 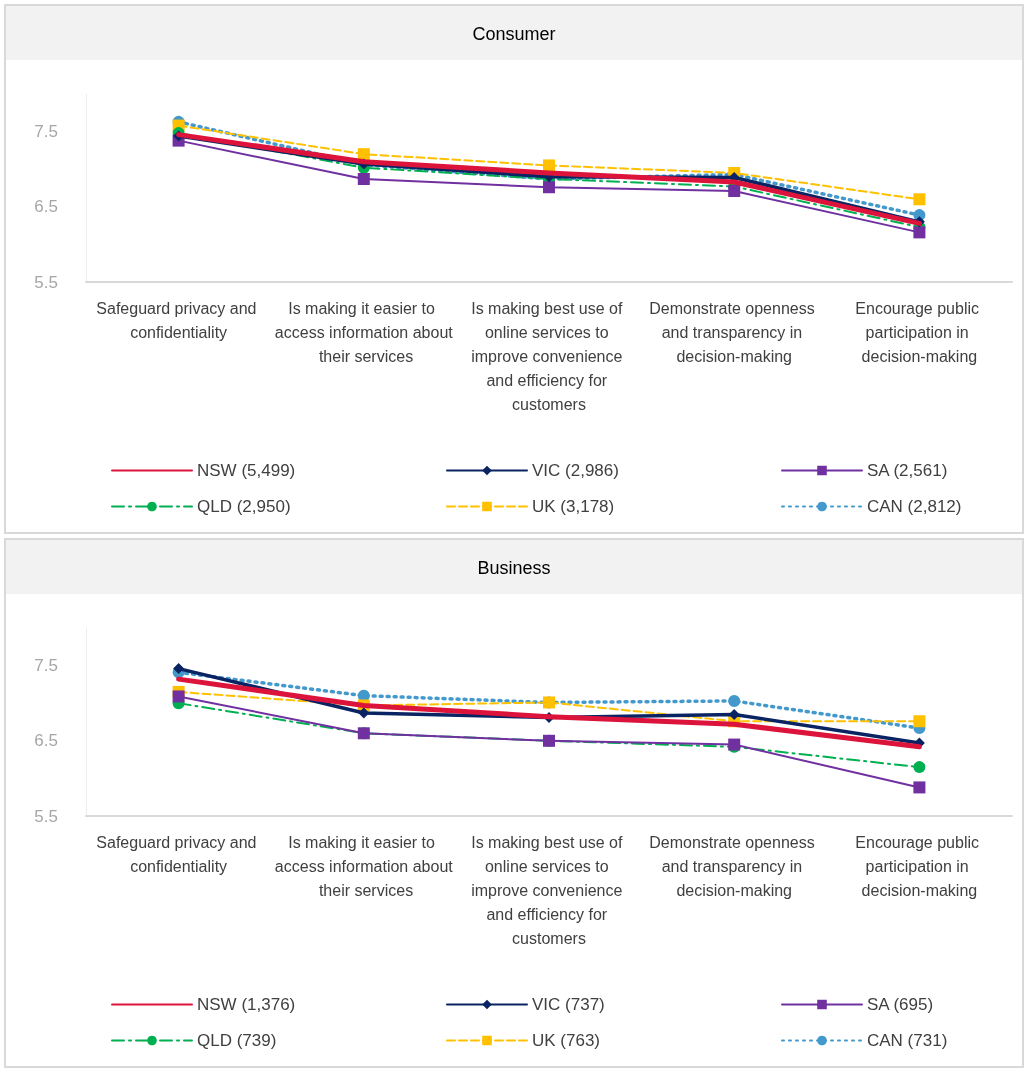 I want to click on legend-label: QLD (739), so click(x=237, y=1040).